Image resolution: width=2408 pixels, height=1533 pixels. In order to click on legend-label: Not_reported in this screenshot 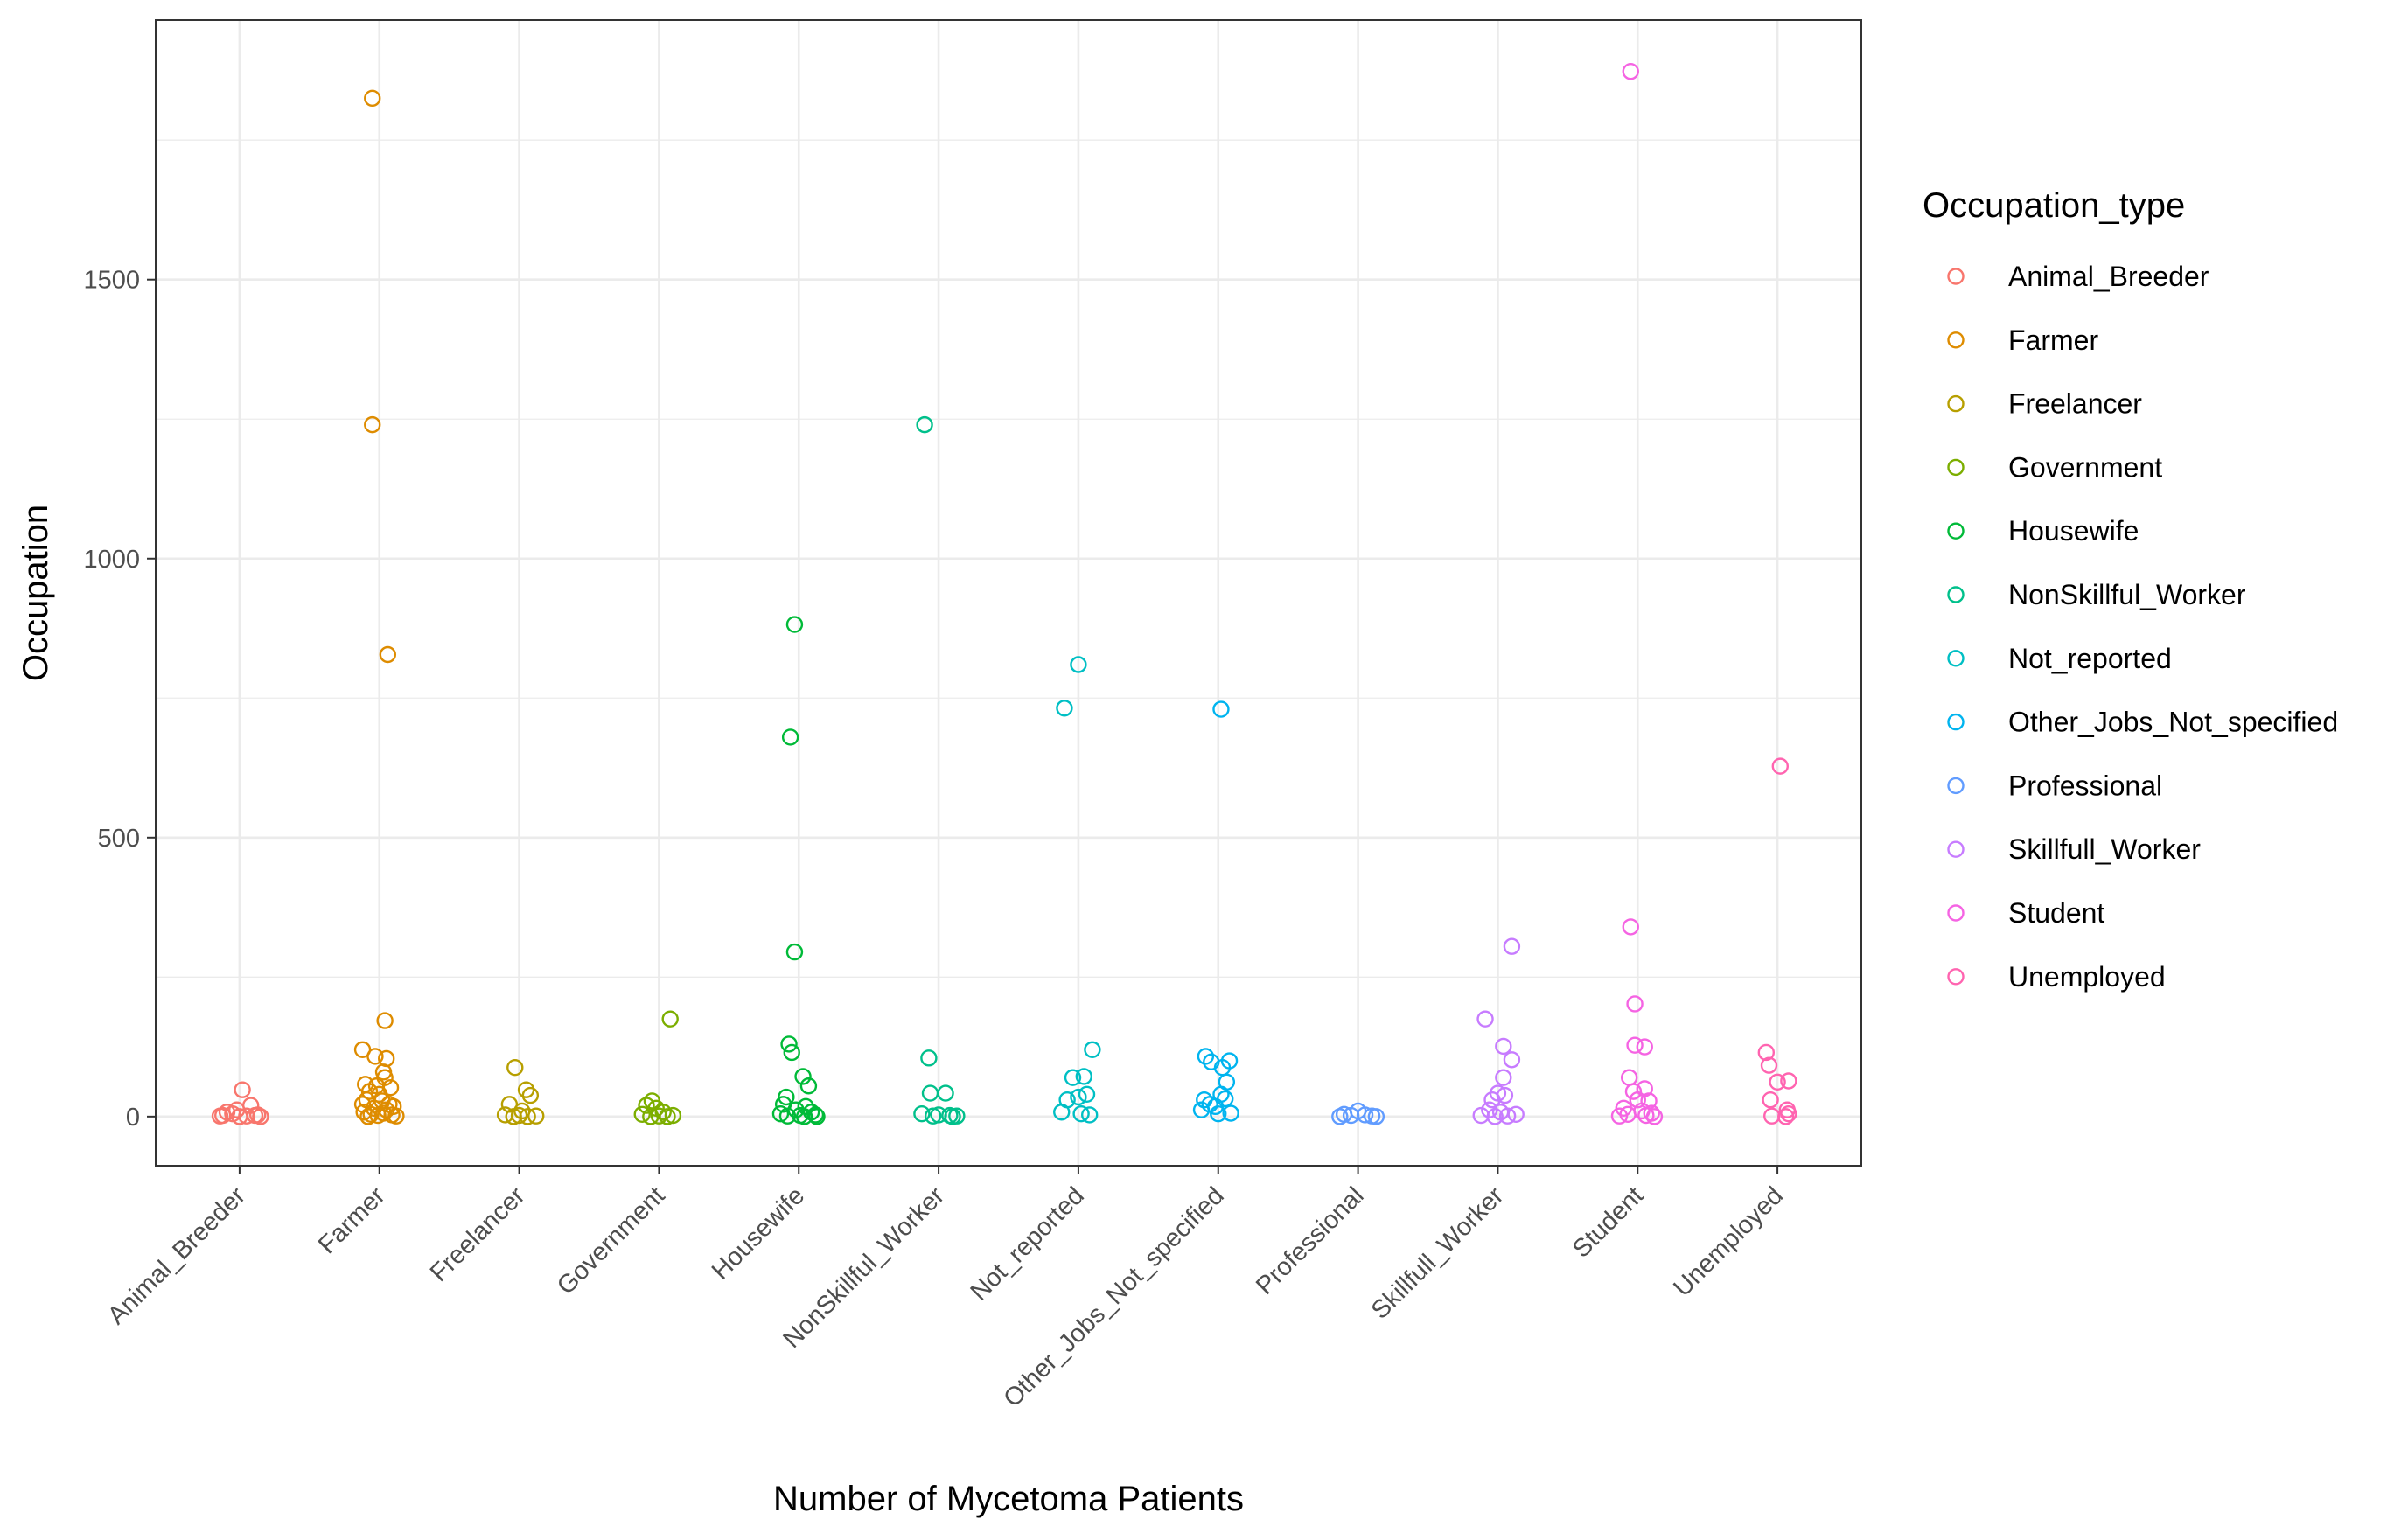, I will do `click(2090, 658)`.